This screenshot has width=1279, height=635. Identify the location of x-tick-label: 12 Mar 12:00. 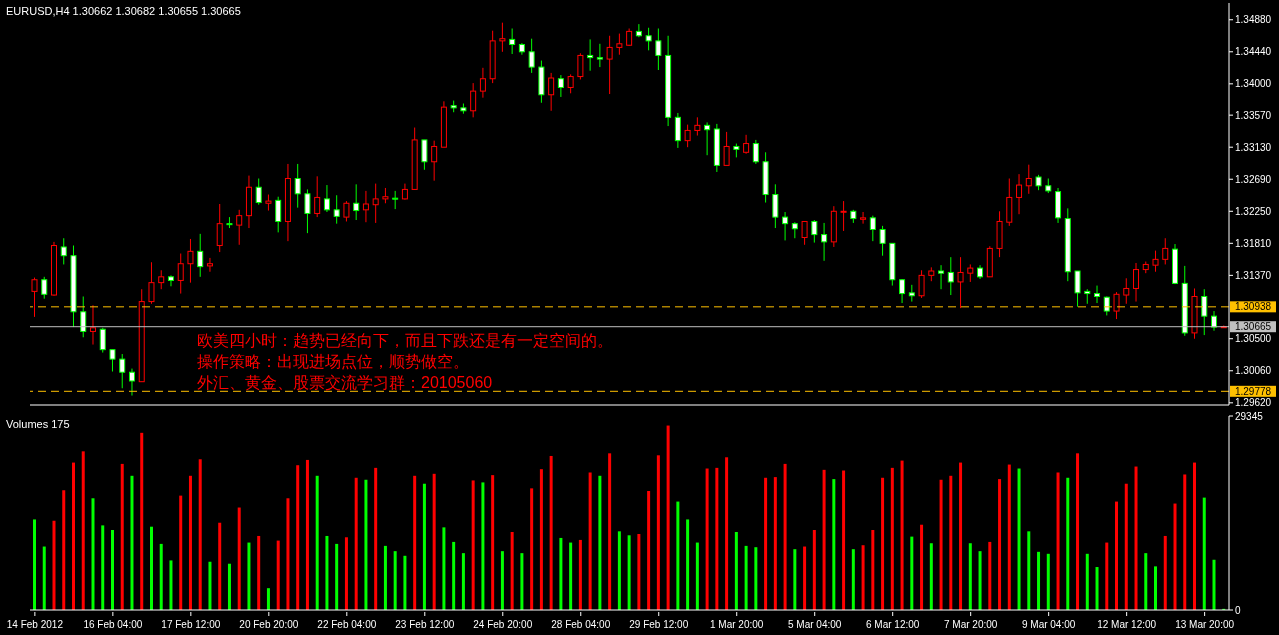
(1127, 624).